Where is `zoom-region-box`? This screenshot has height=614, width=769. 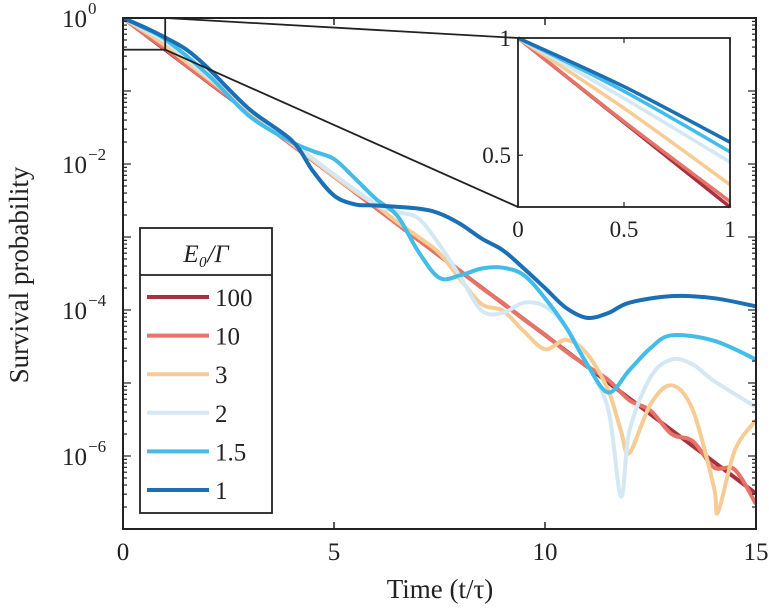 zoom-region-box is located at coordinates (144, 34).